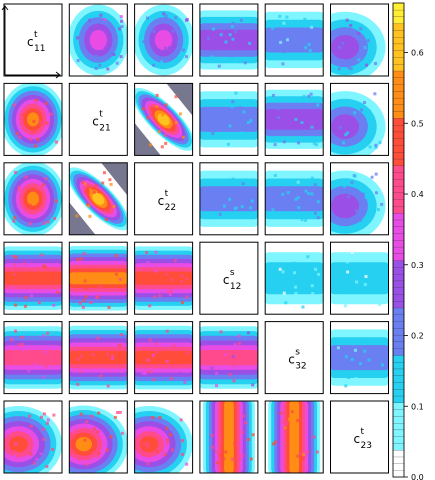 The width and height of the screenshot is (435, 480). I want to click on panel-r1-c3, so click(163, 40).